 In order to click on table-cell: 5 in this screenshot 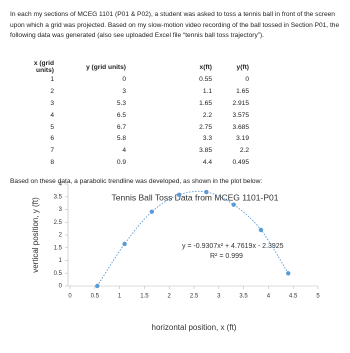, I will do `click(52, 127)`.